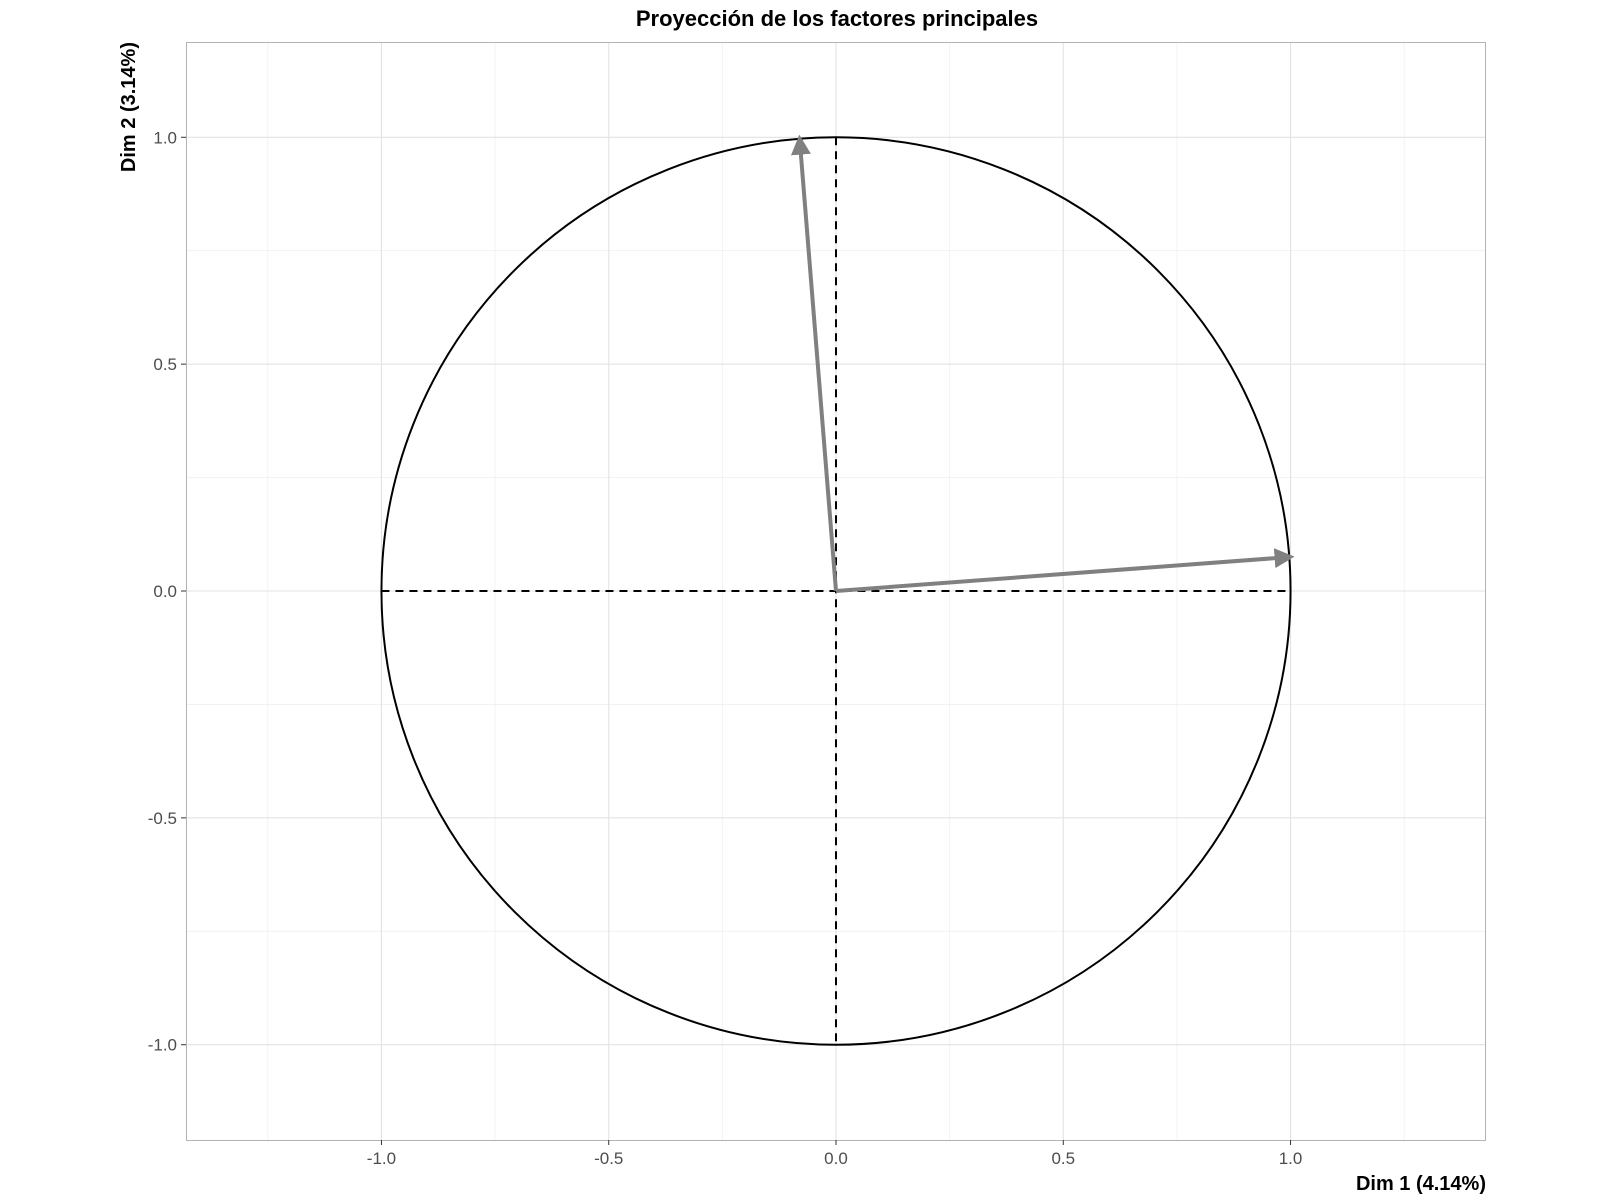  I want to click on y-axis-ticks: -1.0 -0.5 0.0 0.5 1.0, so click(167, 591).